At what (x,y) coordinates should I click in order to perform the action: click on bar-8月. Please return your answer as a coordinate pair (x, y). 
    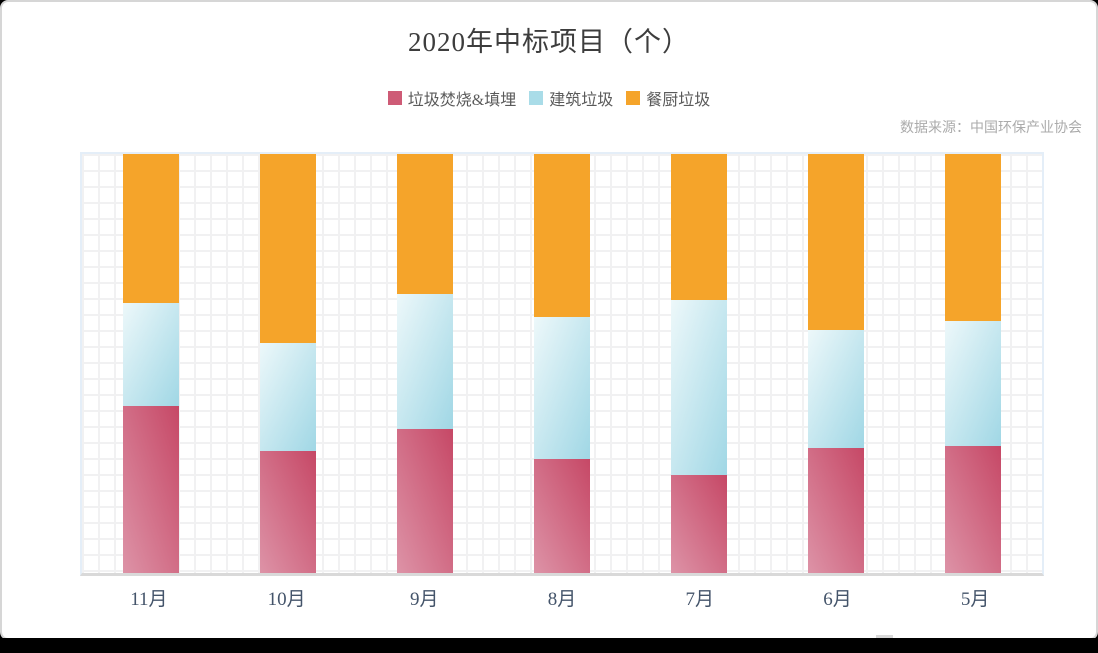
    Looking at the image, I should click on (561, 363).